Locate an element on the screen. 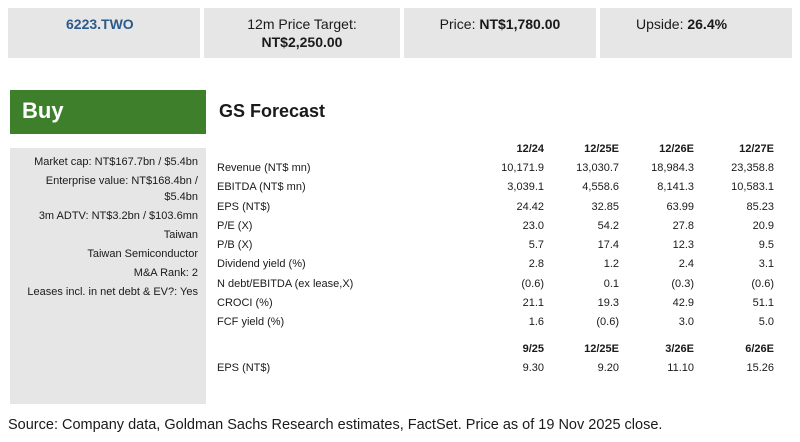 The height and width of the screenshot is (442, 800). price-target-label: 12m Price Target: is located at coordinates (302, 24).